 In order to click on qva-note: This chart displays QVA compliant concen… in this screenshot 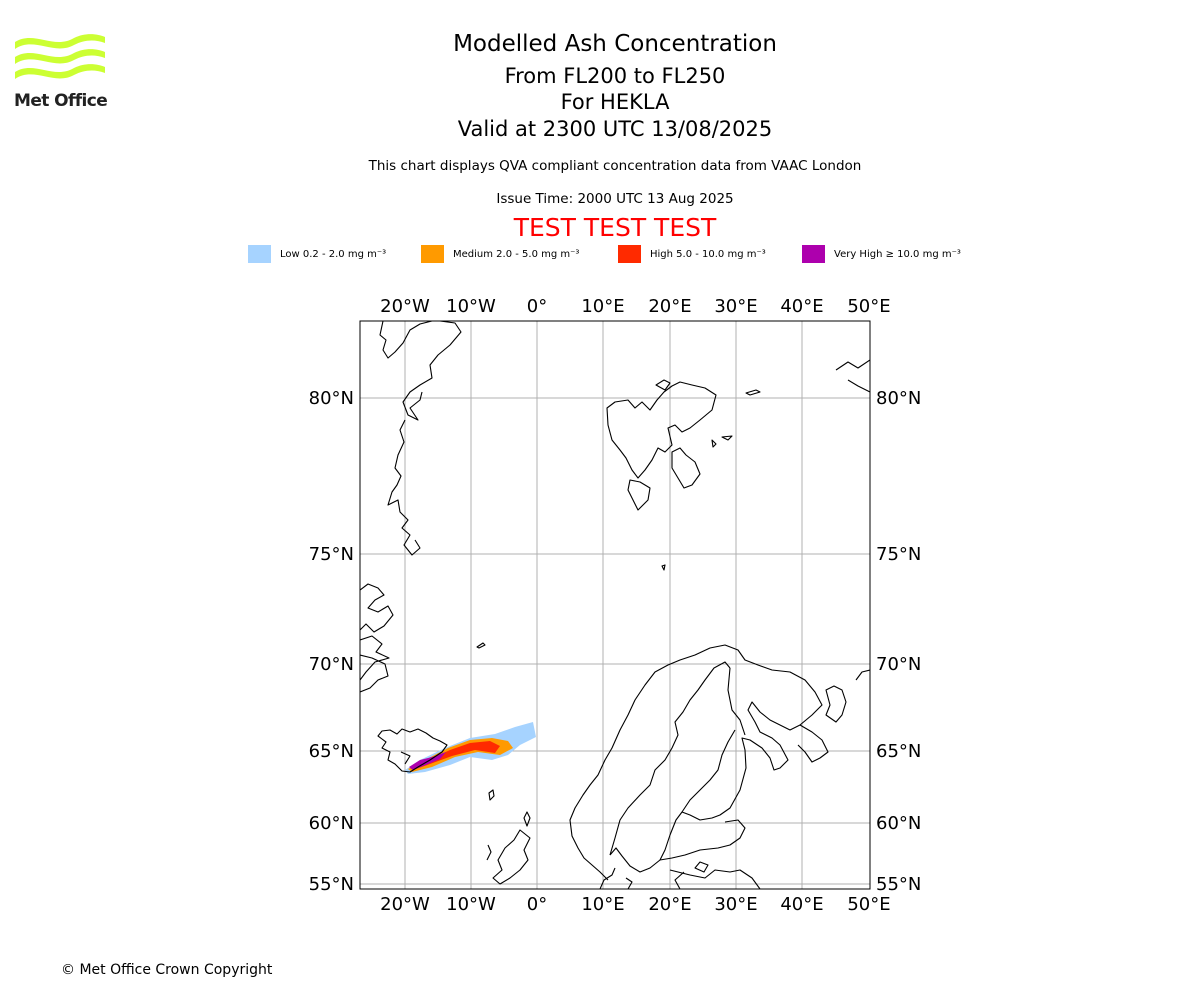, I will do `click(615, 166)`.